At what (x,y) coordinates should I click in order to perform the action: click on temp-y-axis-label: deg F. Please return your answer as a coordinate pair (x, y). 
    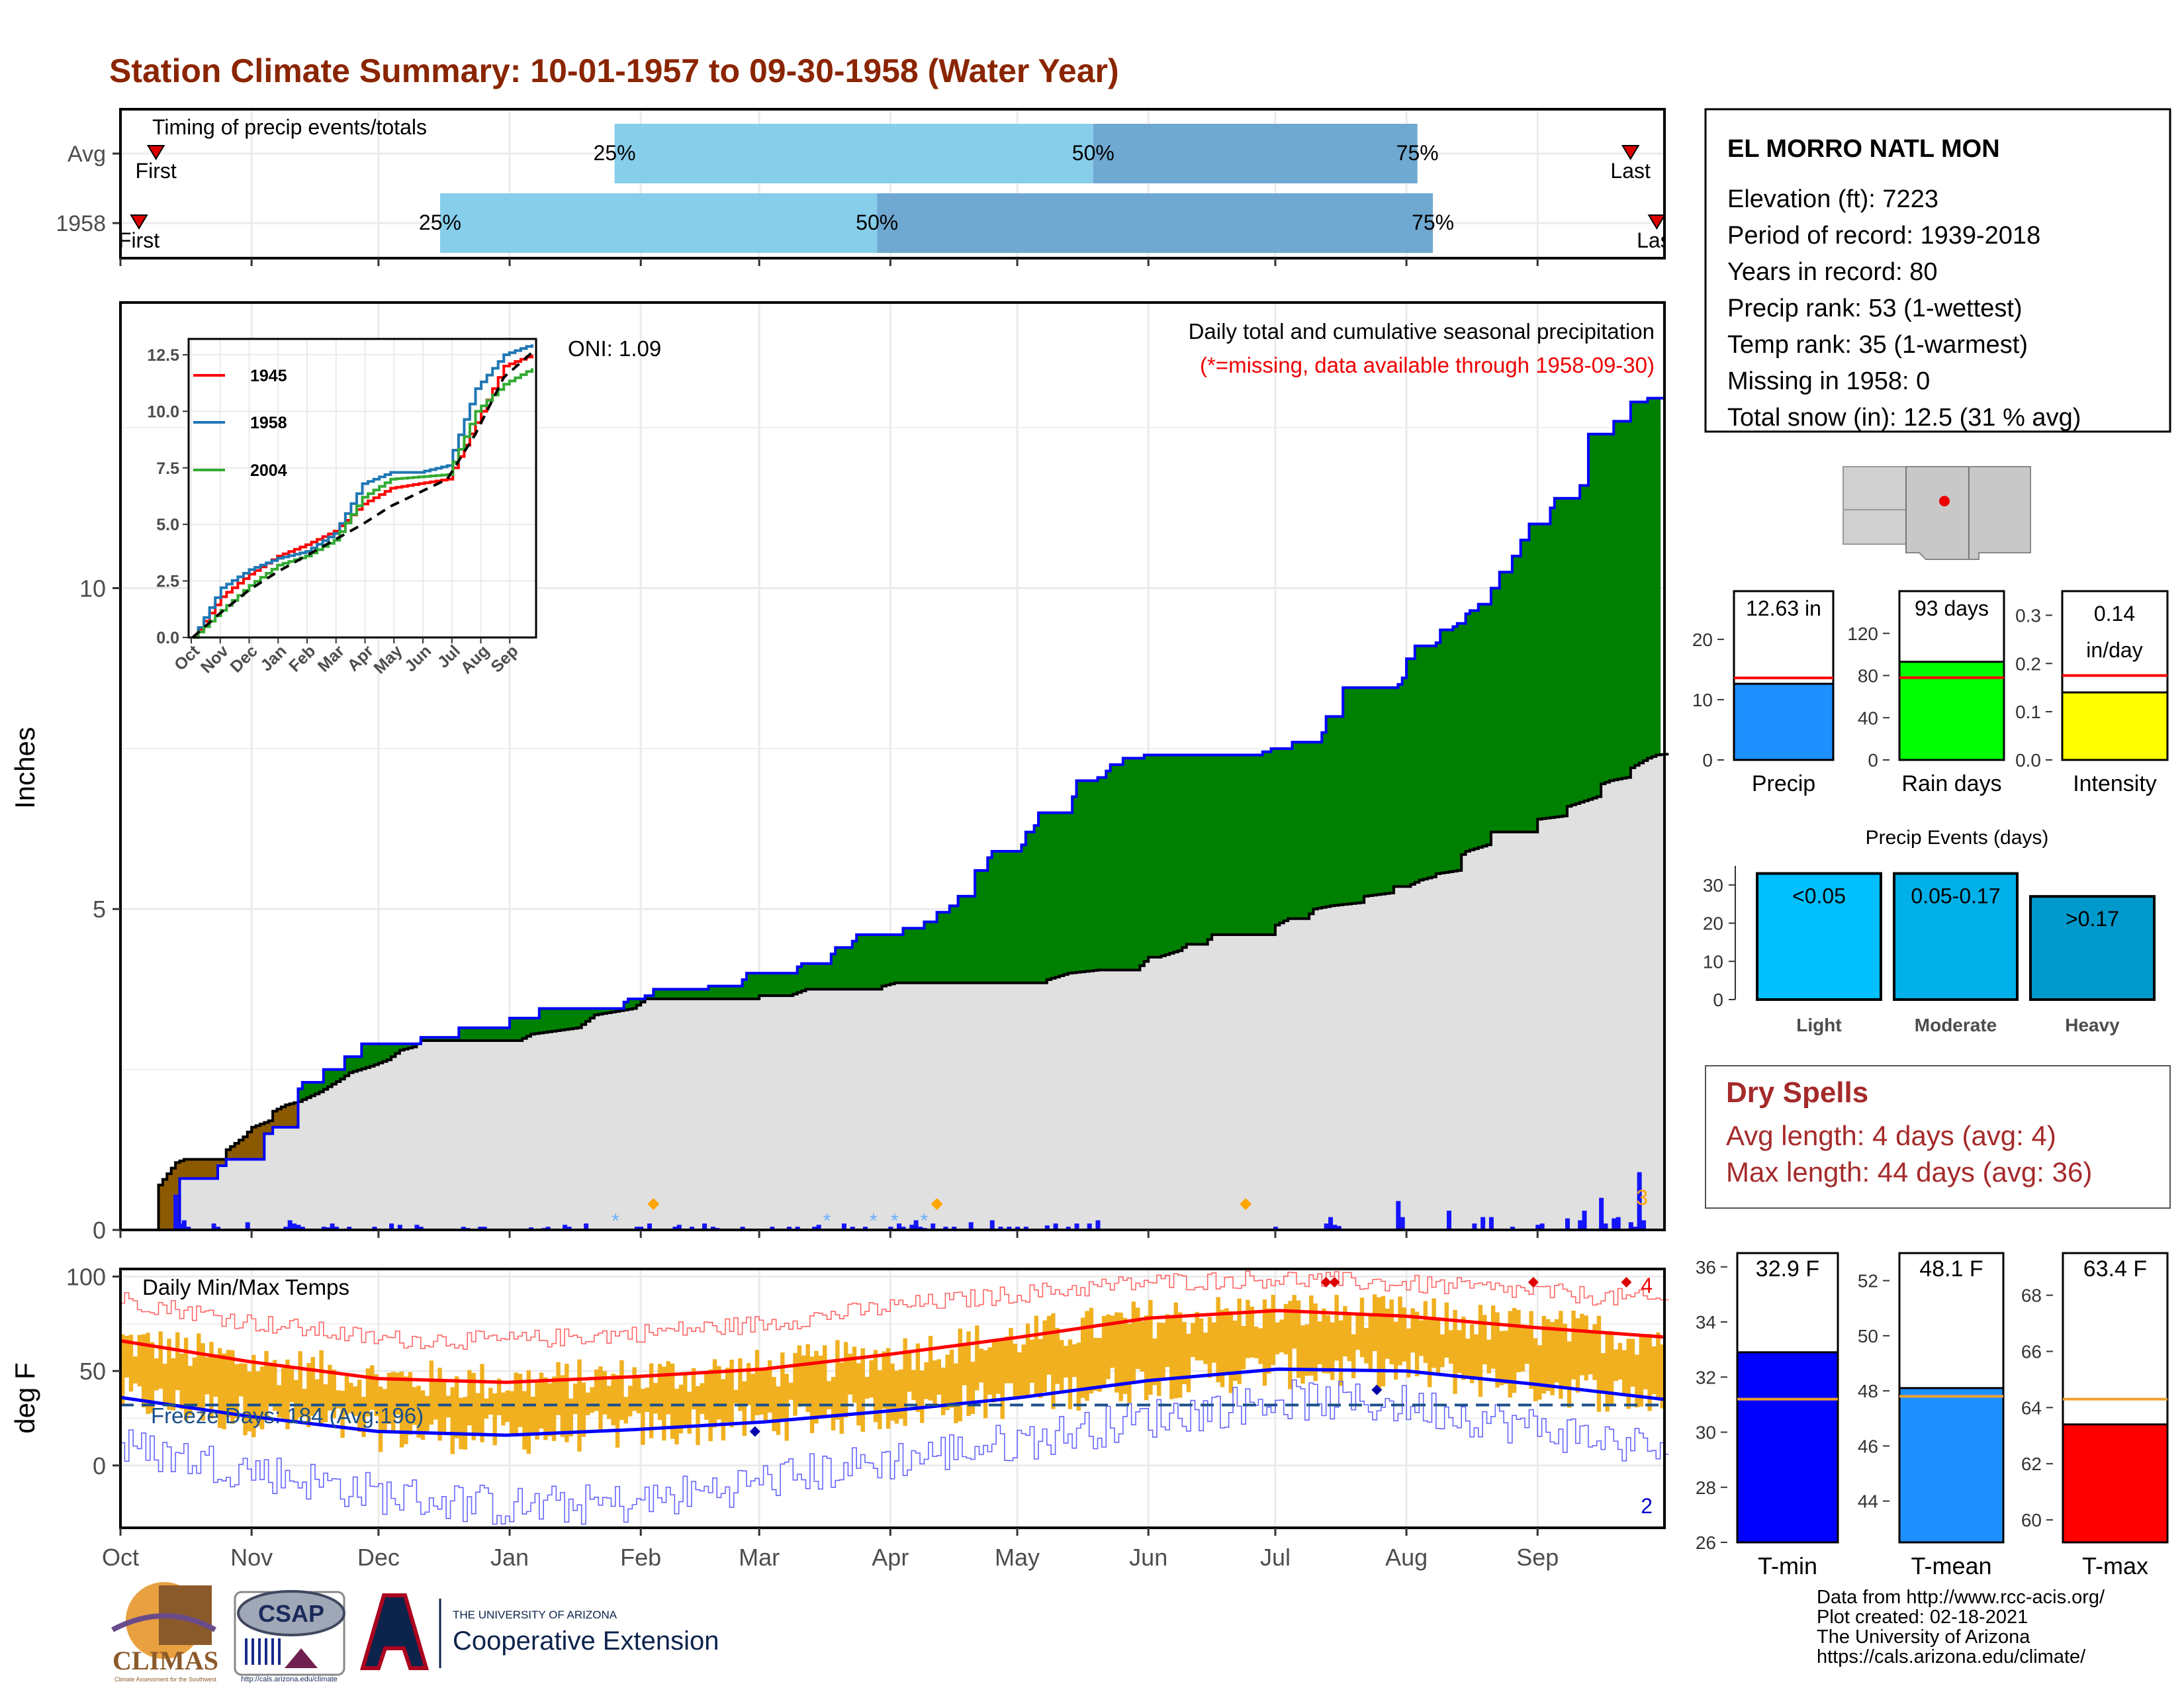
    Looking at the image, I should click on (24, 1397).